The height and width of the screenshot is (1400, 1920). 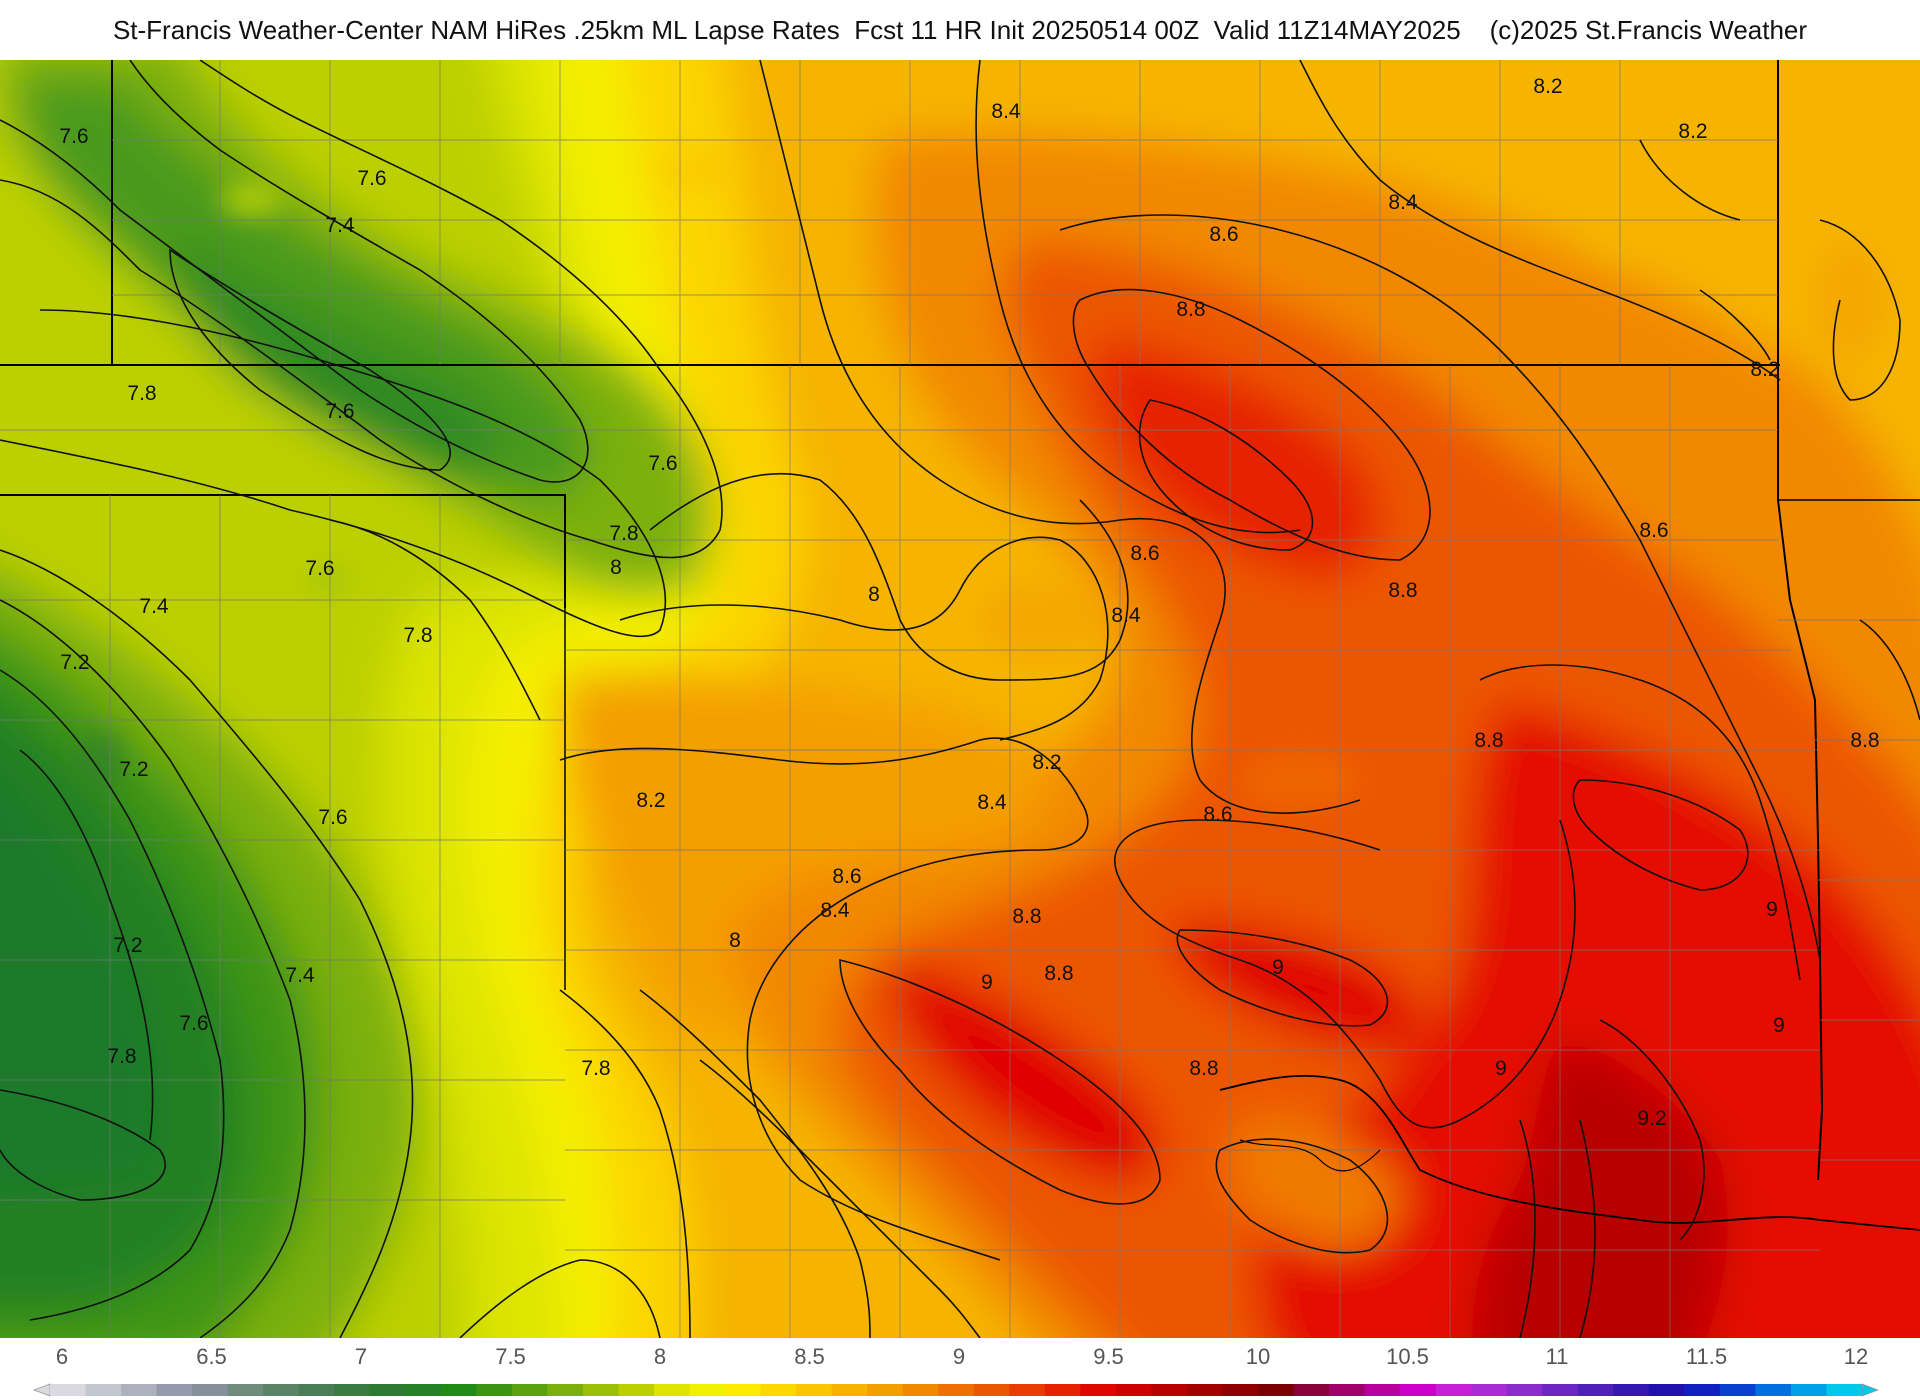 What do you see at coordinates (361, 1356) in the screenshot?
I see `colorbar-tick-label: 7` at bounding box center [361, 1356].